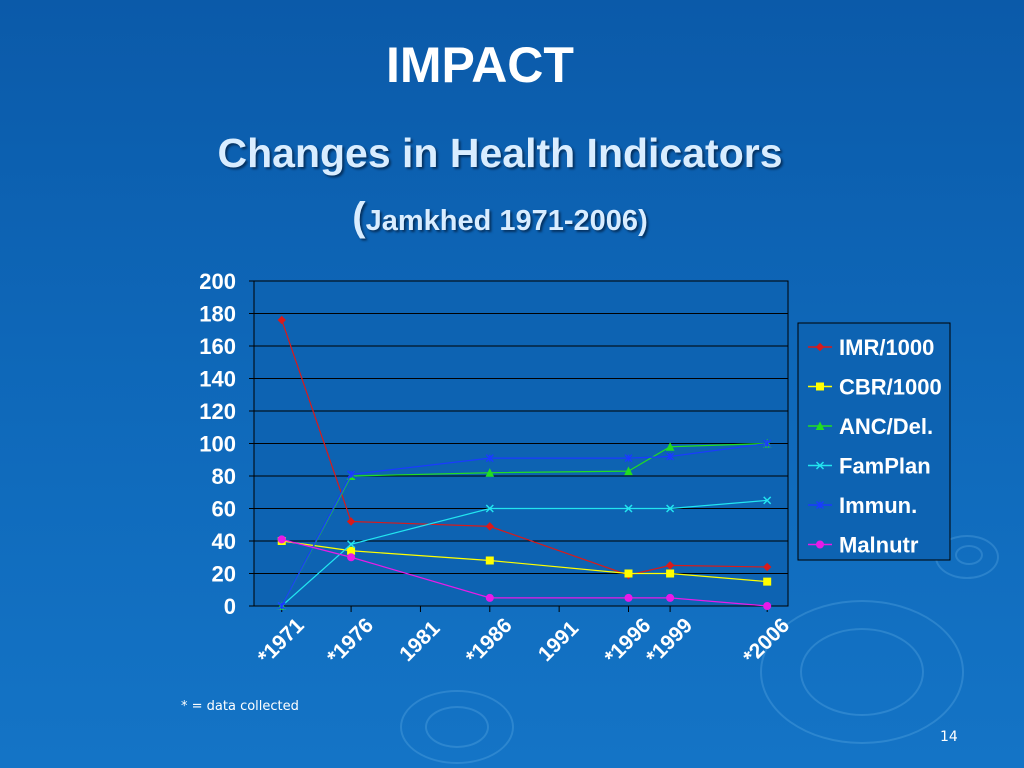 This screenshot has width=1024, height=768. I want to click on y-tick-label: 60, so click(224, 509).